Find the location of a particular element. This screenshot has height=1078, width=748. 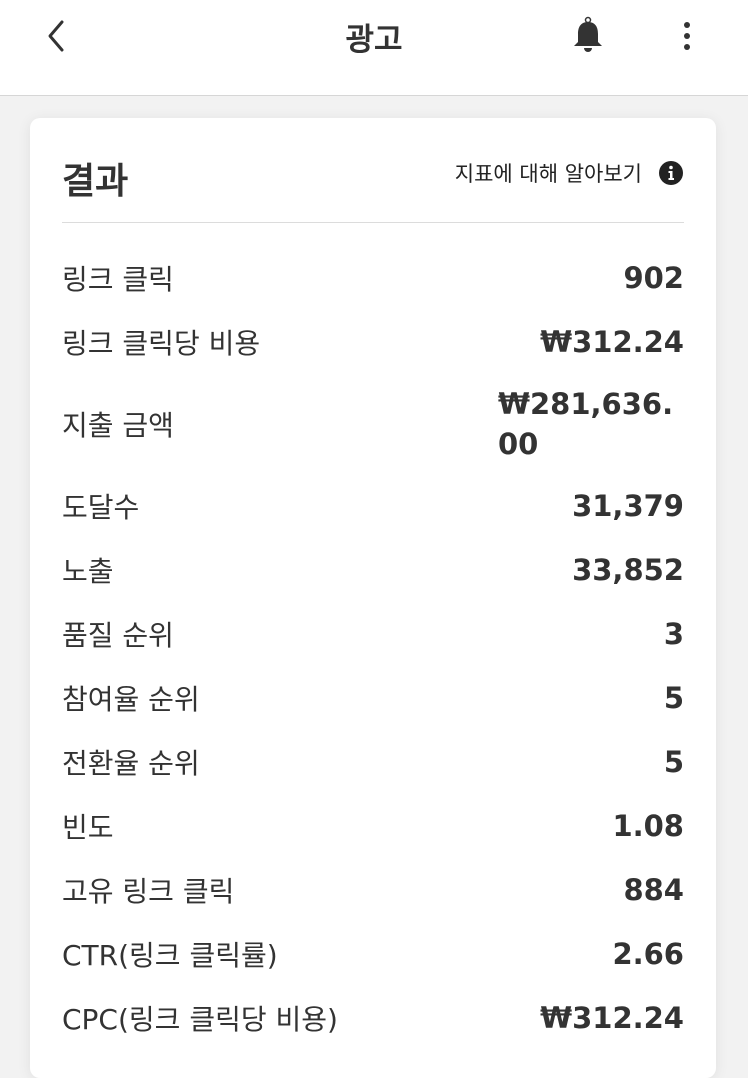

metric-row: 노출 33,852 is located at coordinates (373, 570).